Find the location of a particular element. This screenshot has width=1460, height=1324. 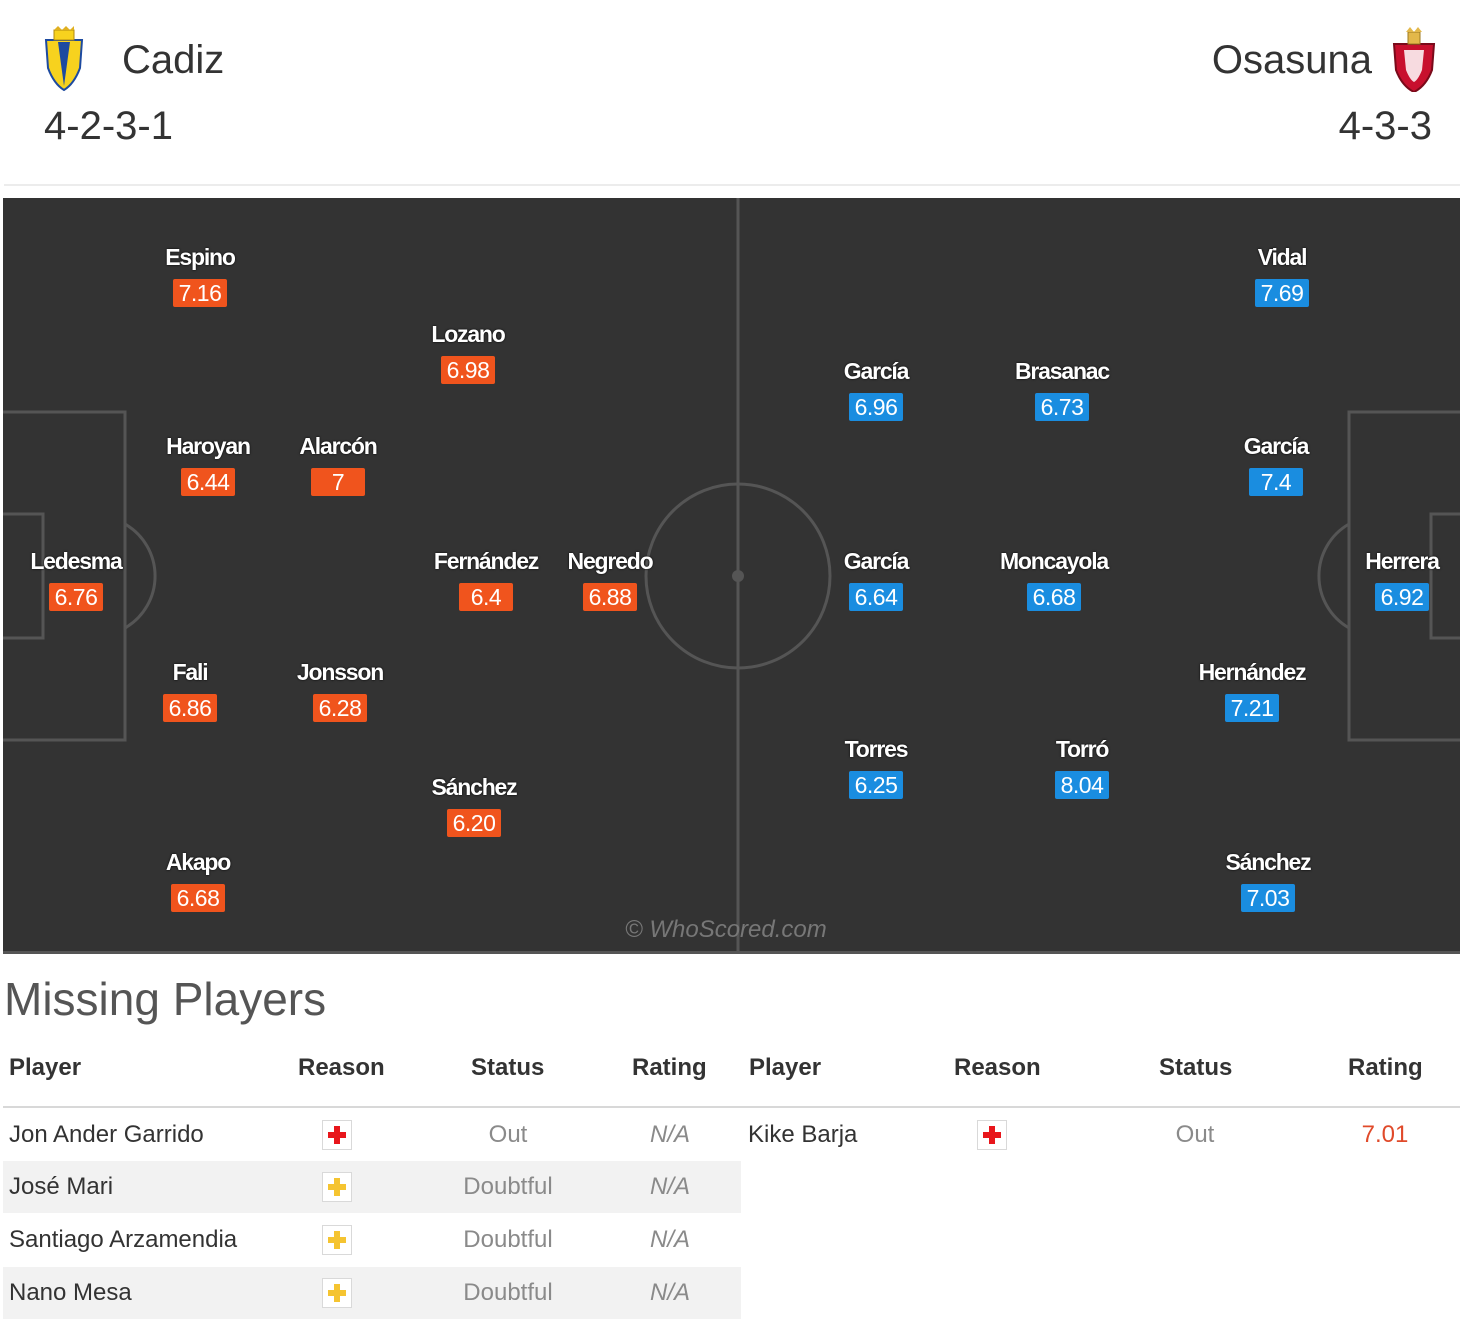

home-player: Negredo 6.88 is located at coordinates (610, 579).